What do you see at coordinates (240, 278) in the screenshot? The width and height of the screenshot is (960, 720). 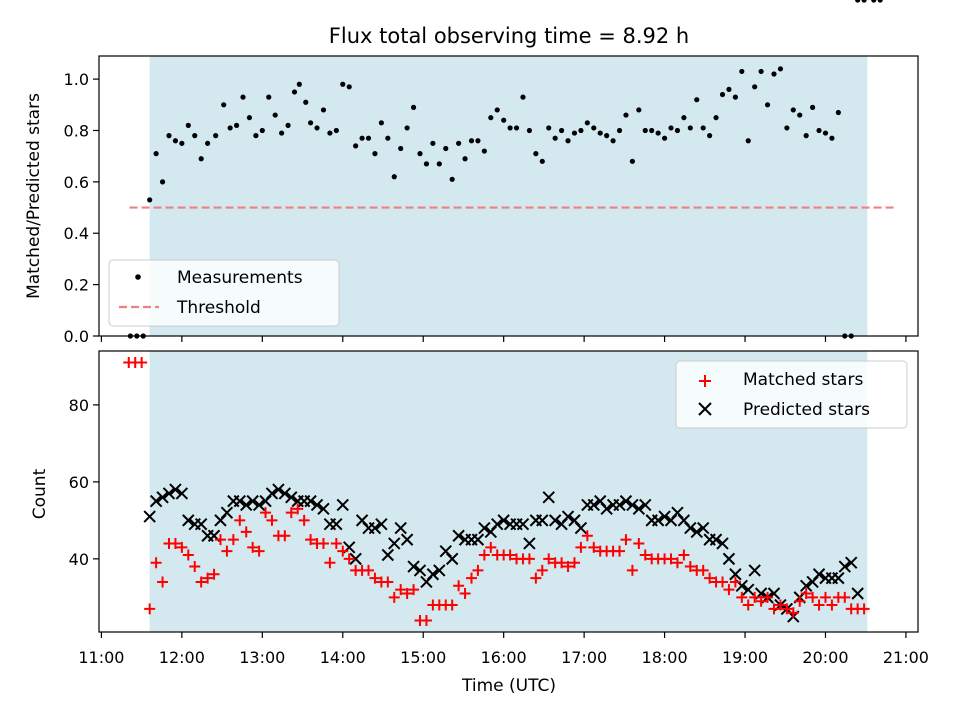 I see `legend-measurements-label: Measurements` at bounding box center [240, 278].